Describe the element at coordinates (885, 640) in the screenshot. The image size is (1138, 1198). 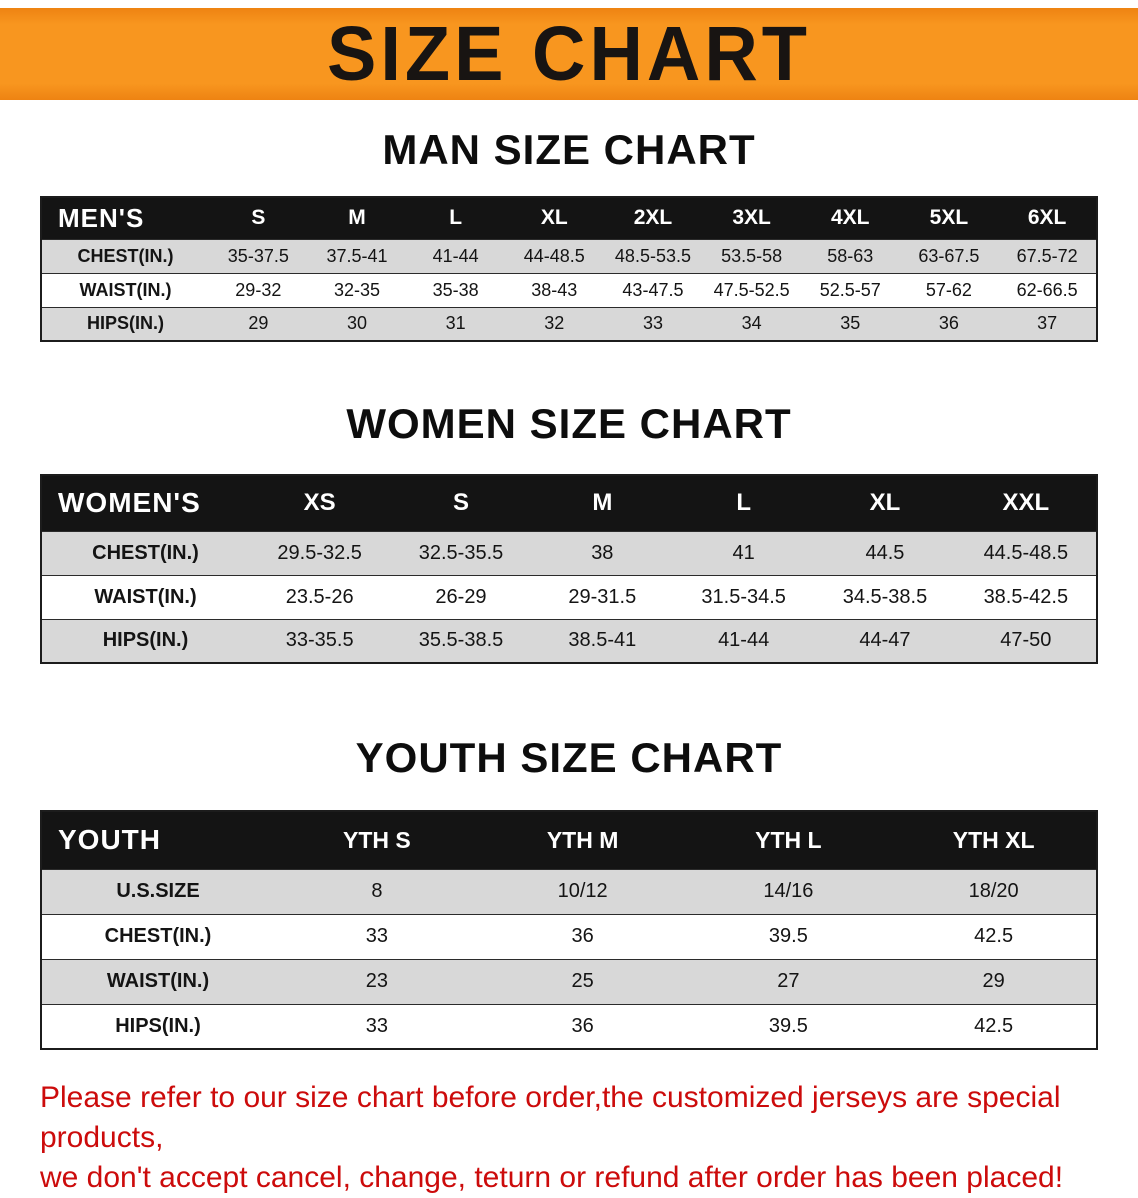
I see `table-cell: 44-47` at that location.